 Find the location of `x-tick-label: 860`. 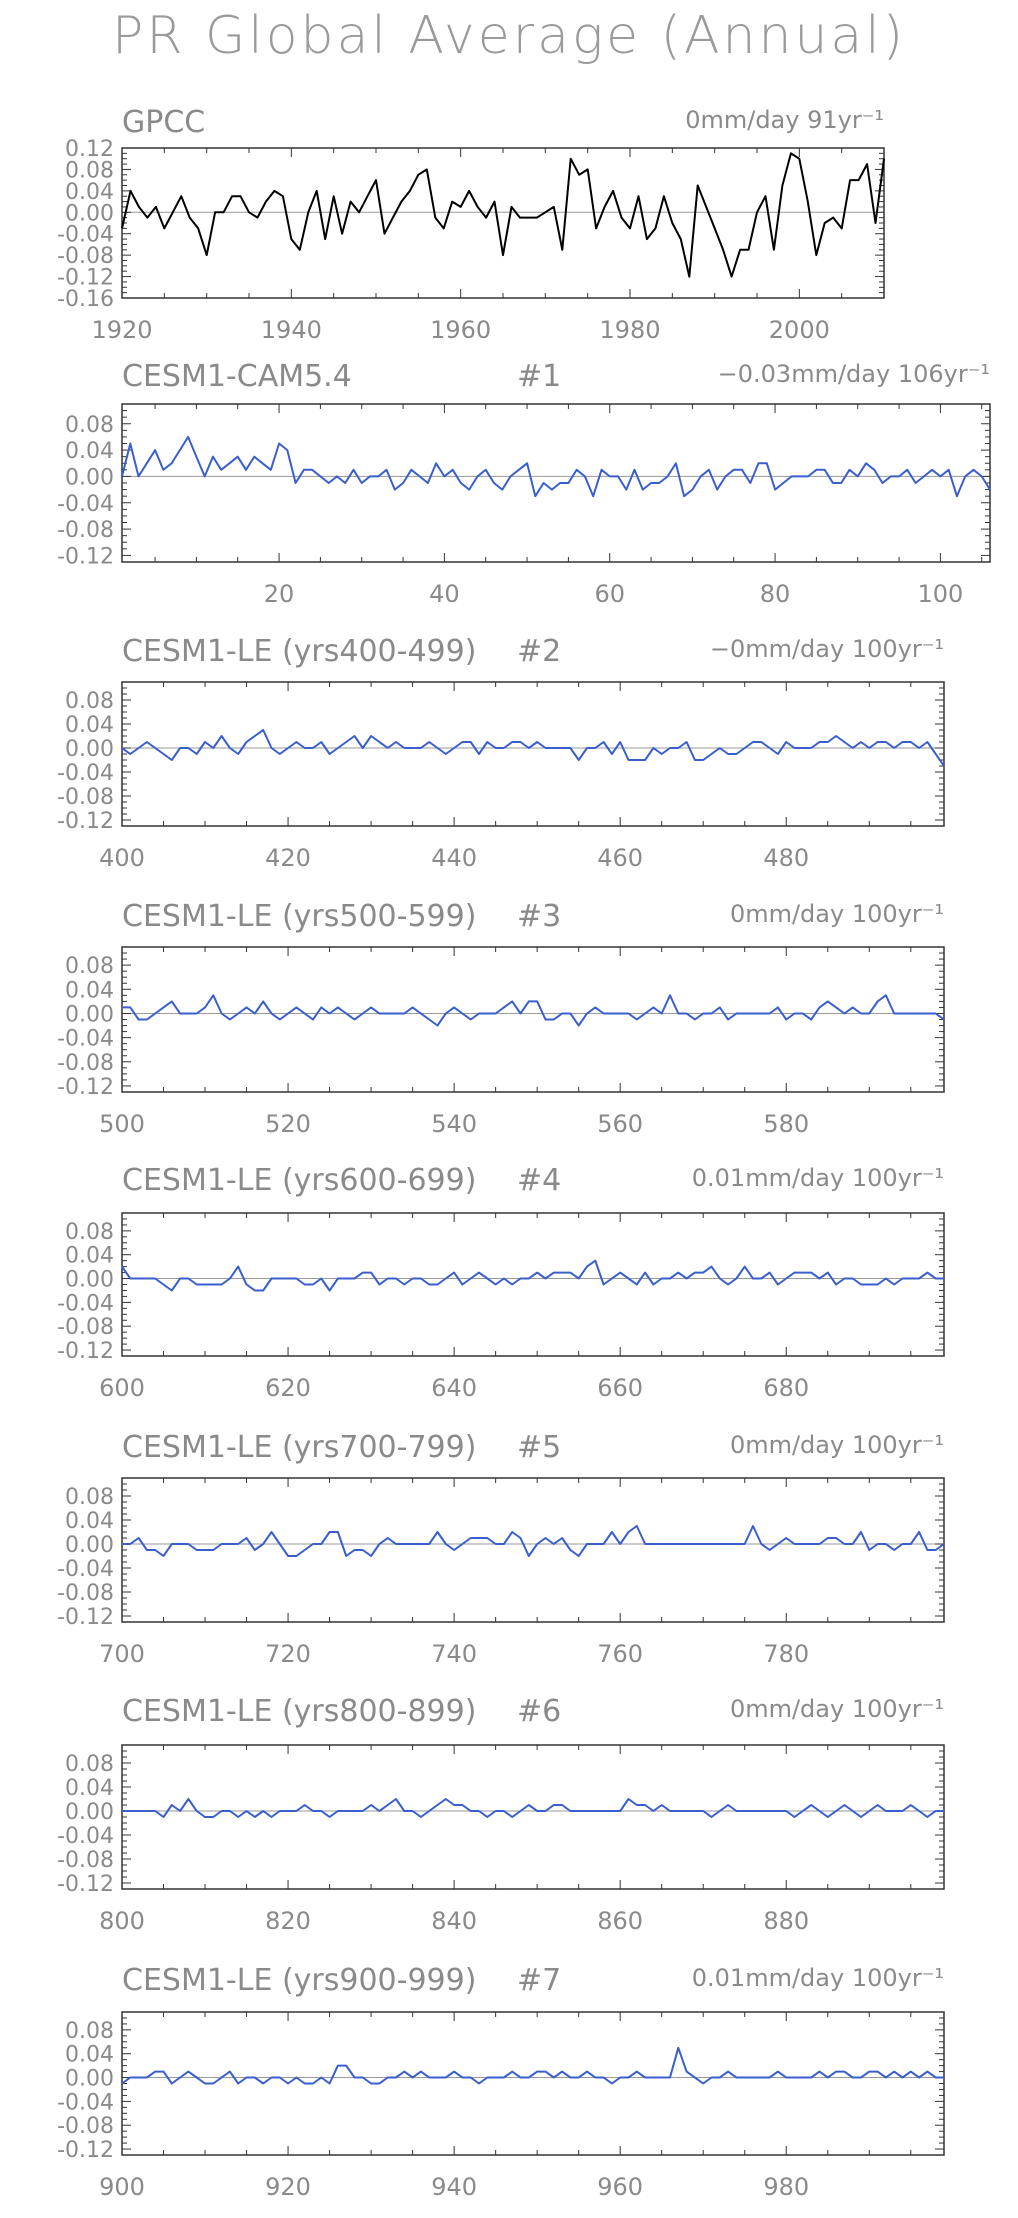

x-tick-label: 860 is located at coordinates (620, 1921).